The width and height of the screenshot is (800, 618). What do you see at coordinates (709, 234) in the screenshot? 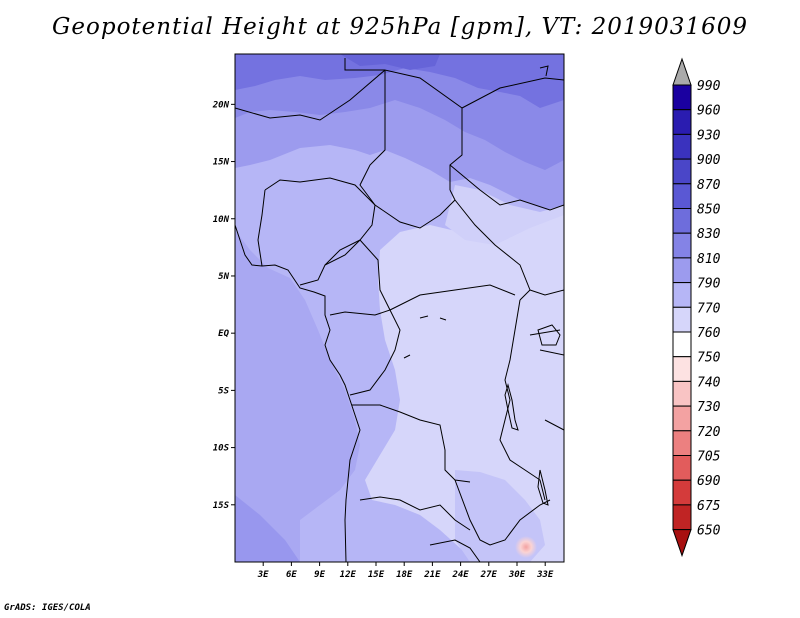
I see `colorbar-label: 830` at bounding box center [709, 234].